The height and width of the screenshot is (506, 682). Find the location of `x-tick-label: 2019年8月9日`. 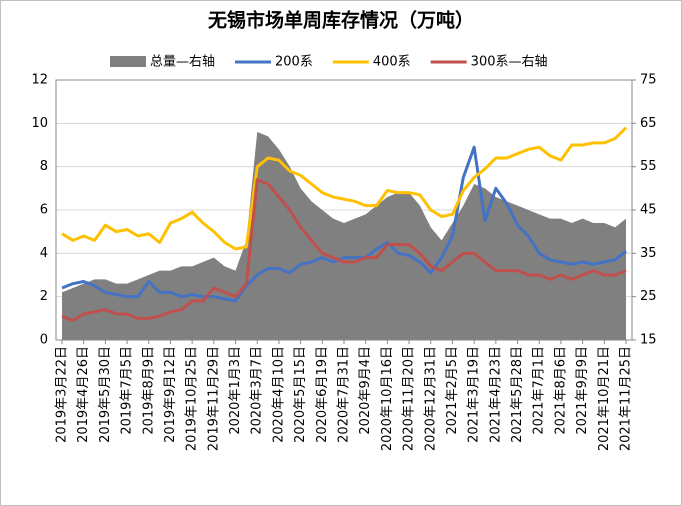

x-tick-label: 2019年8月9日 is located at coordinates (148, 390).